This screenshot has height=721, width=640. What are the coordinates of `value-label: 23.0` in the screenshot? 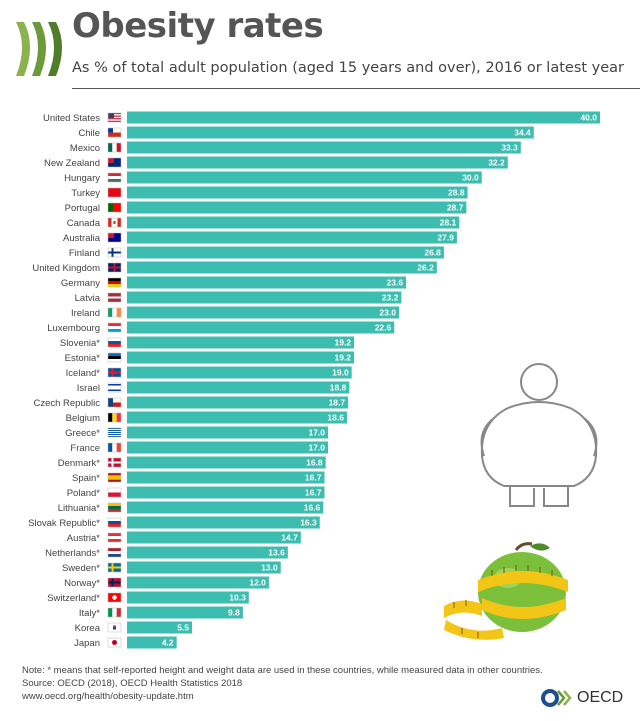 It's located at (387, 313).